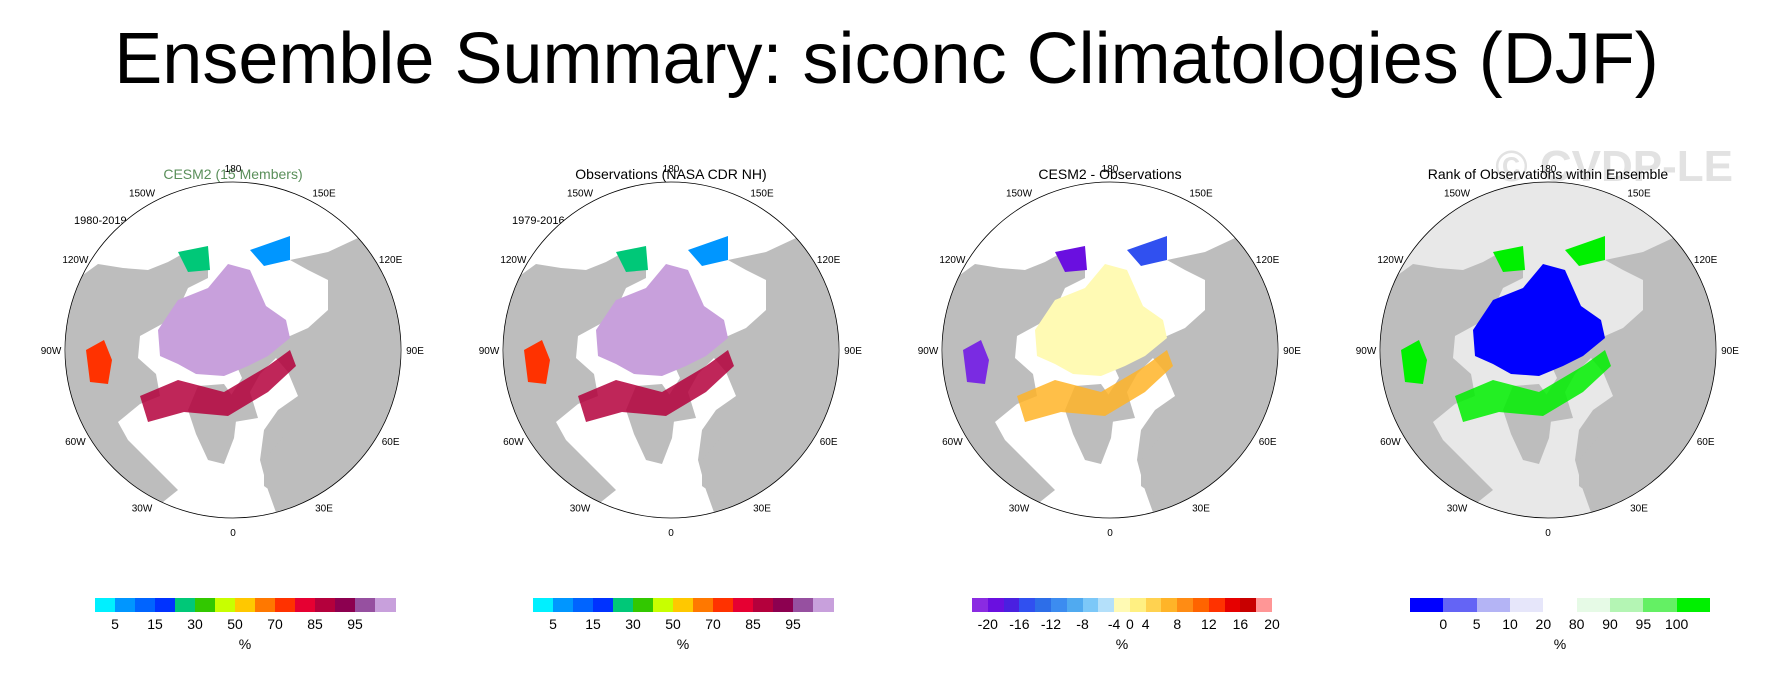  I want to click on colorbar-tick-label: 85, so click(315, 624).